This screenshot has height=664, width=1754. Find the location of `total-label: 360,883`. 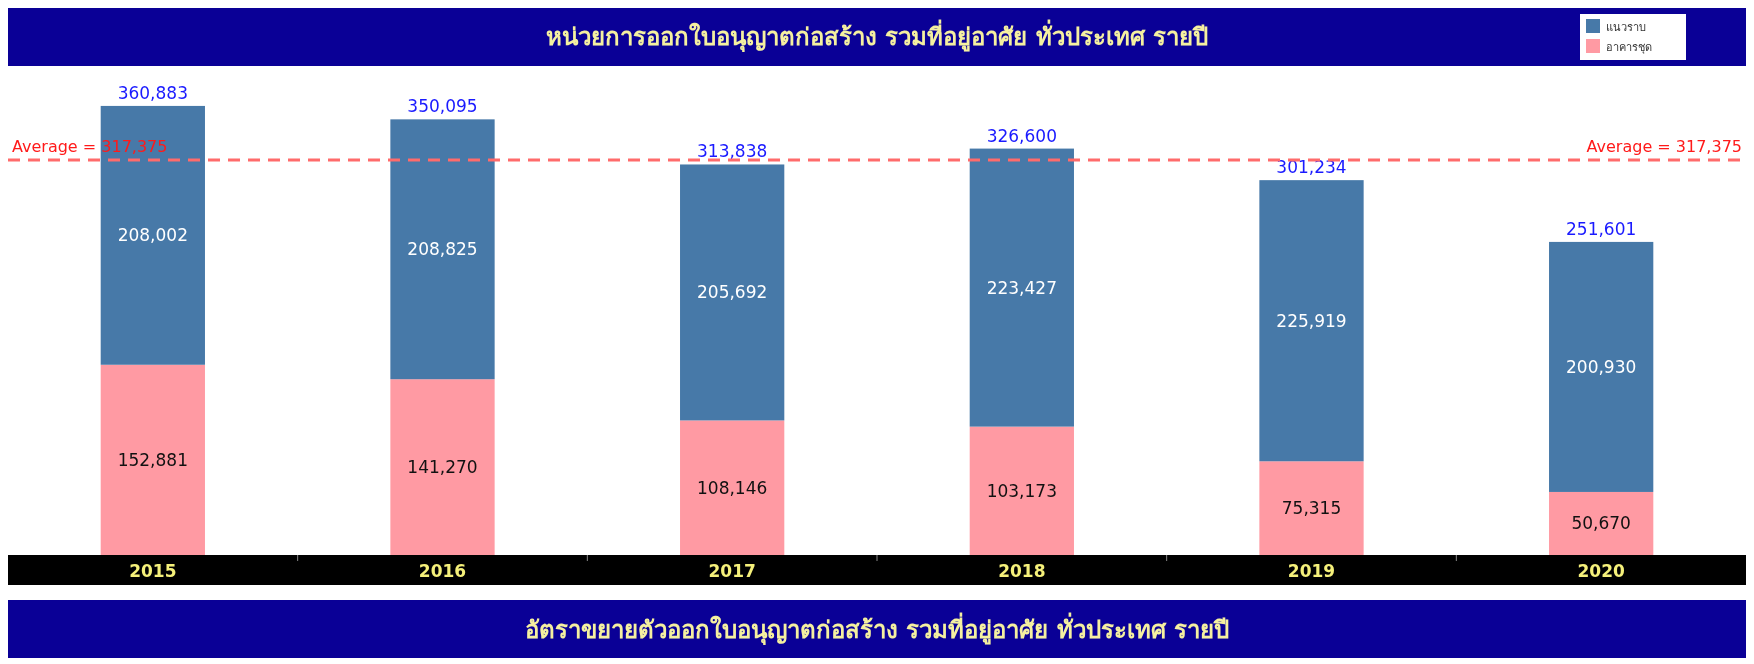

total-label: 360,883 is located at coordinates (152, 92).